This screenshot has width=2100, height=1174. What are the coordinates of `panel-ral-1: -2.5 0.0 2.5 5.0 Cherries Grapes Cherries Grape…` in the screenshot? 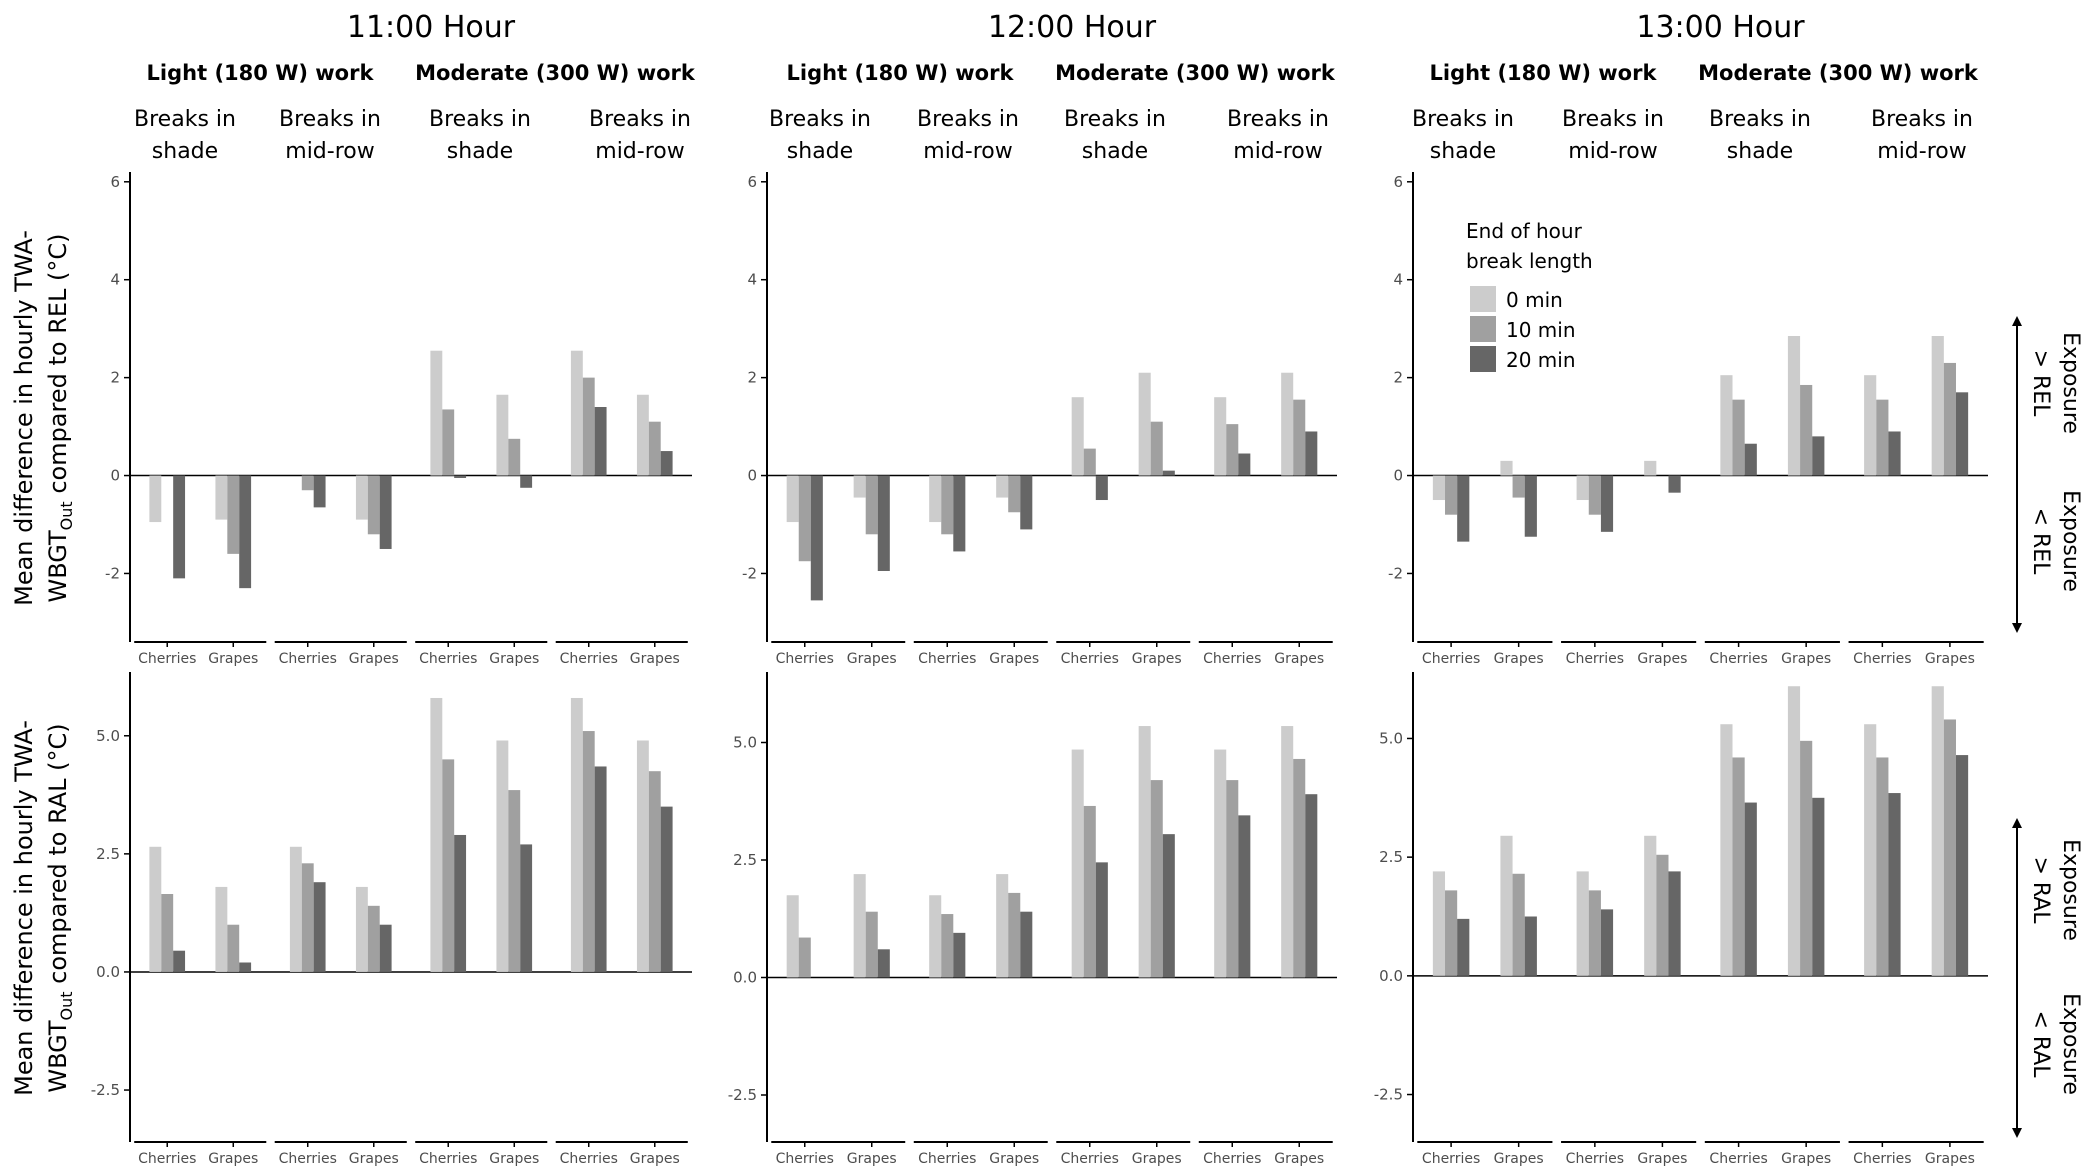 It's located at (391, 919).